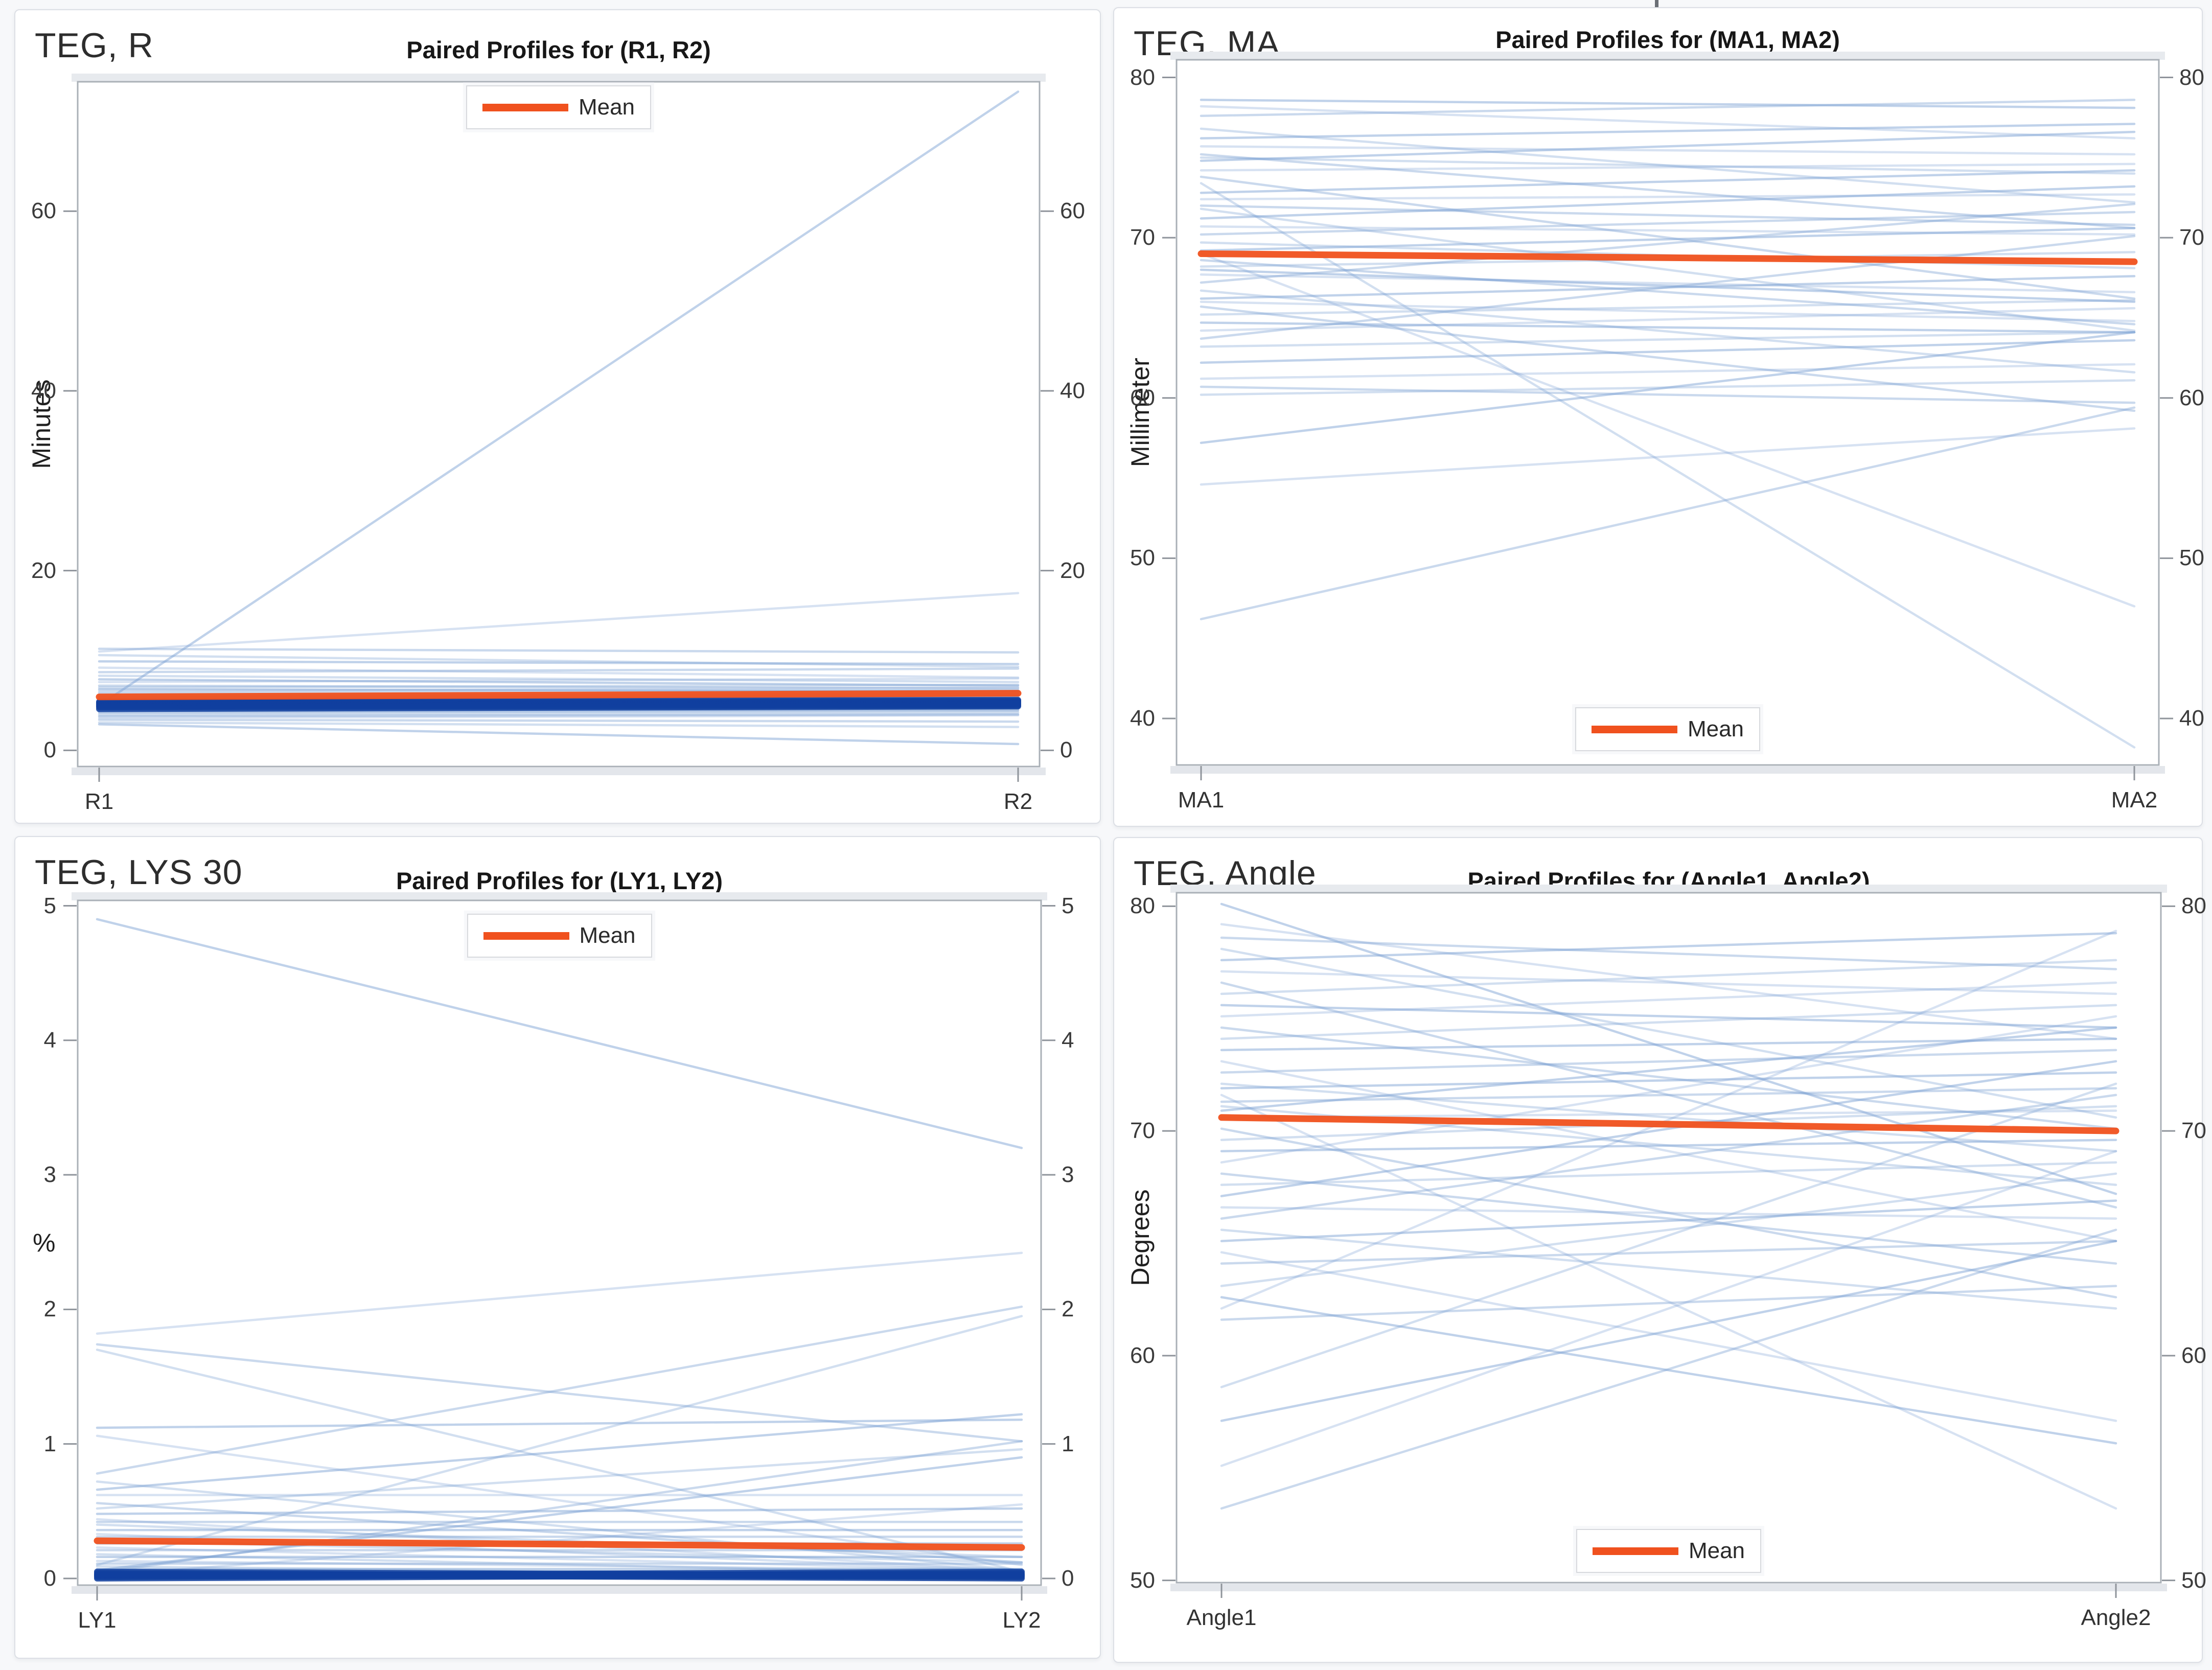 The image size is (2212, 1670). What do you see at coordinates (2116, 1617) in the screenshot?
I see `x-category-label: Angle2` at bounding box center [2116, 1617].